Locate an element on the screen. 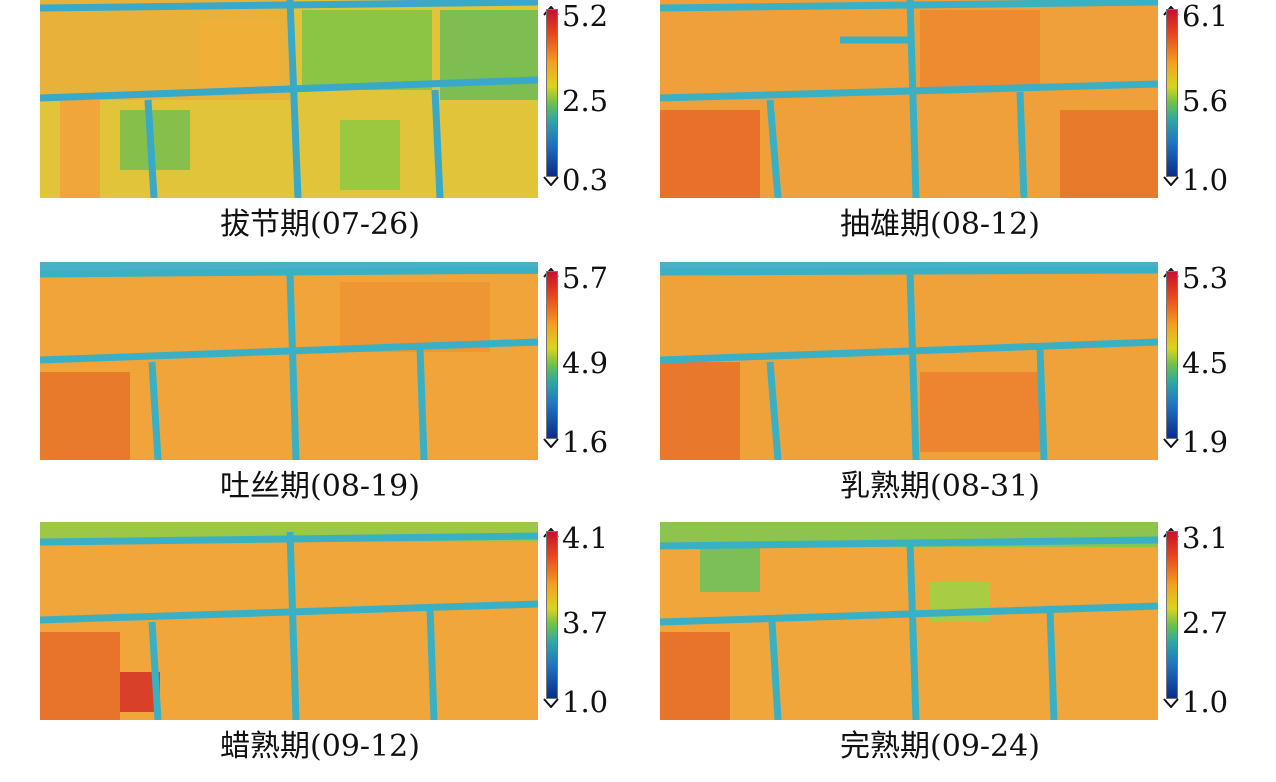 This screenshot has width=1276, height=782. colorbar-6: 3.1 2.7 1.0 is located at coordinates (1211, 621).